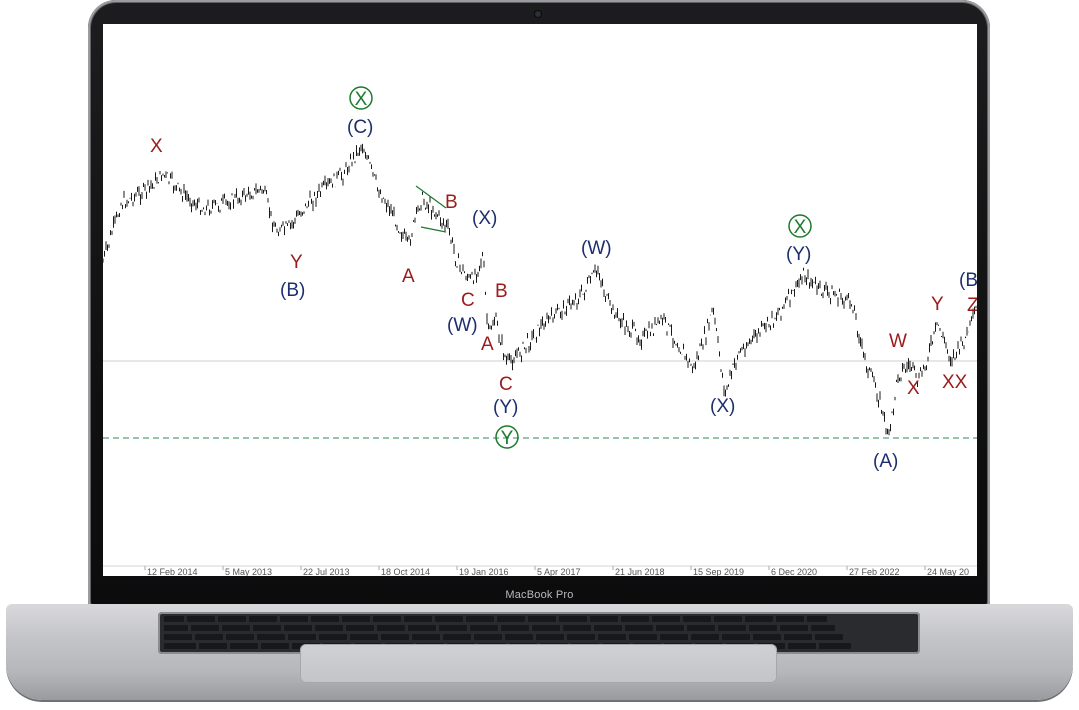 The width and height of the screenshot is (1079, 710). Describe the element at coordinates (538, 663) in the screenshot. I see `trackpad` at that location.